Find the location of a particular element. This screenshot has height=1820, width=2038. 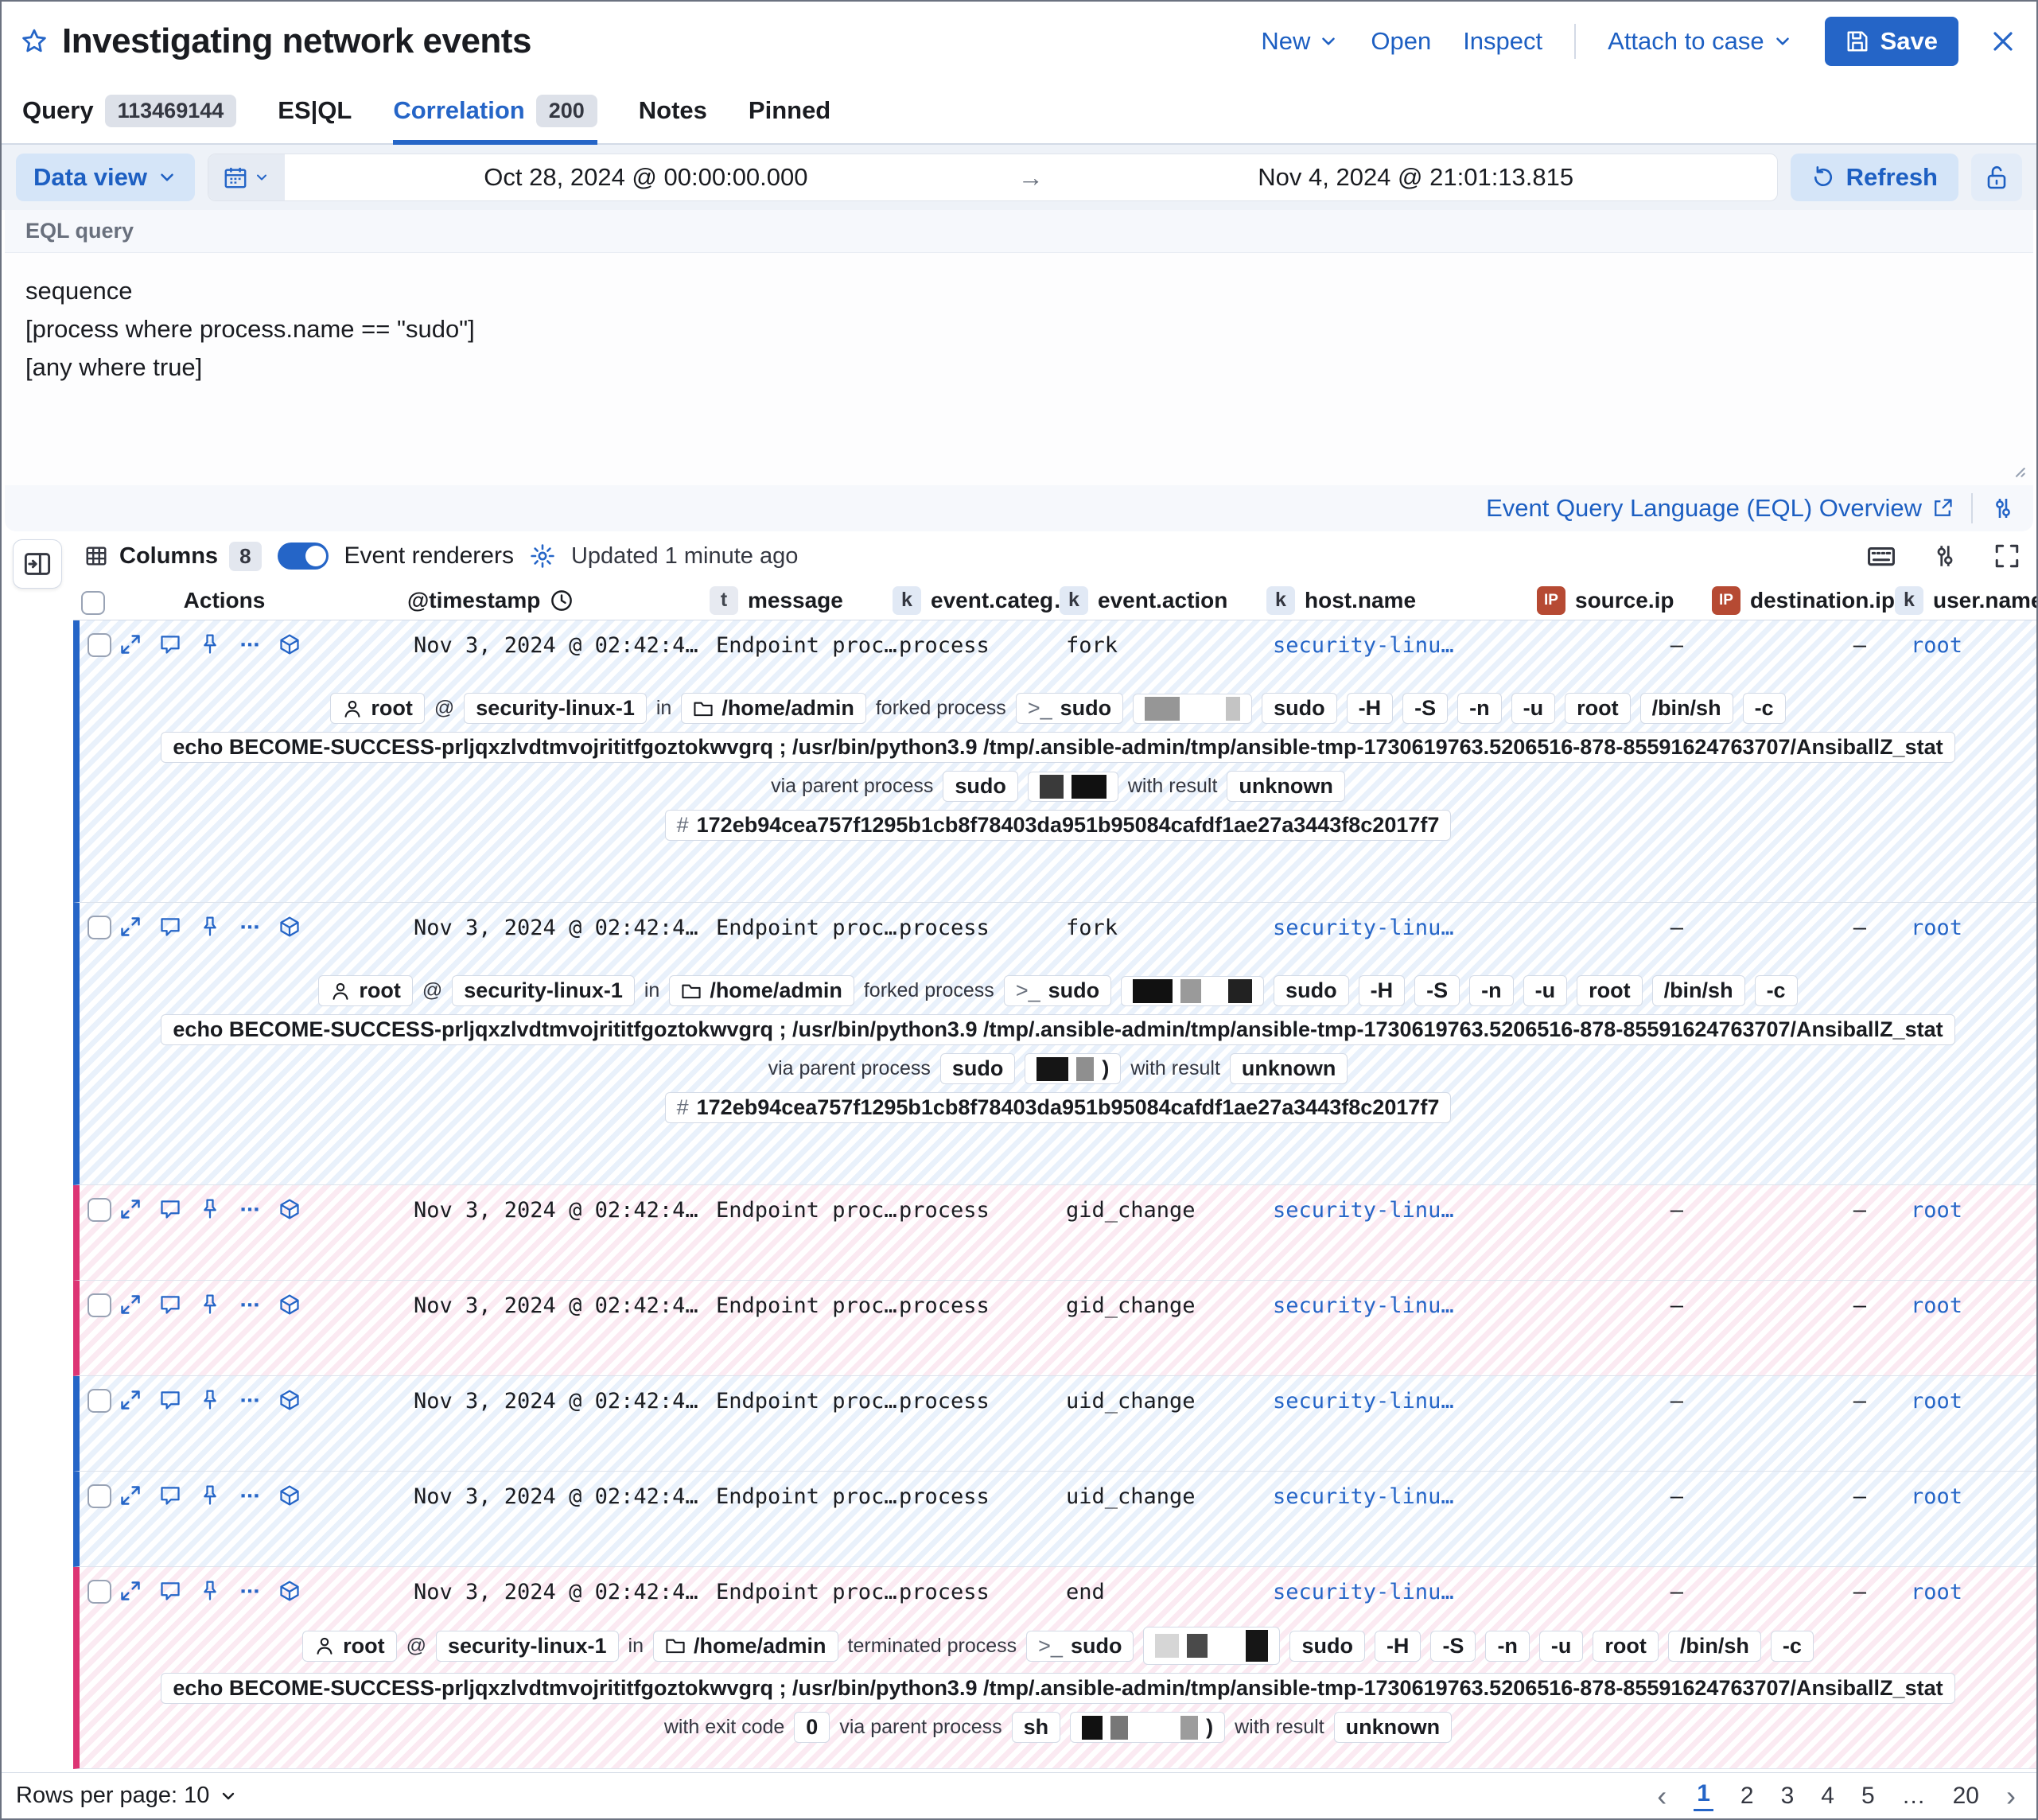

event-renderers-toggle is located at coordinates (303, 556).